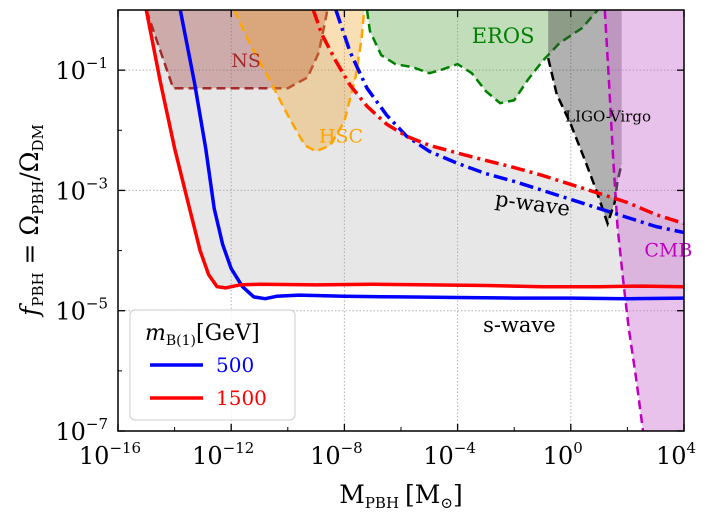 The height and width of the screenshot is (517, 714). Describe the element at coordinates (125, 448) in the screenshot. I see `x-tick-exp: −16` at that location.